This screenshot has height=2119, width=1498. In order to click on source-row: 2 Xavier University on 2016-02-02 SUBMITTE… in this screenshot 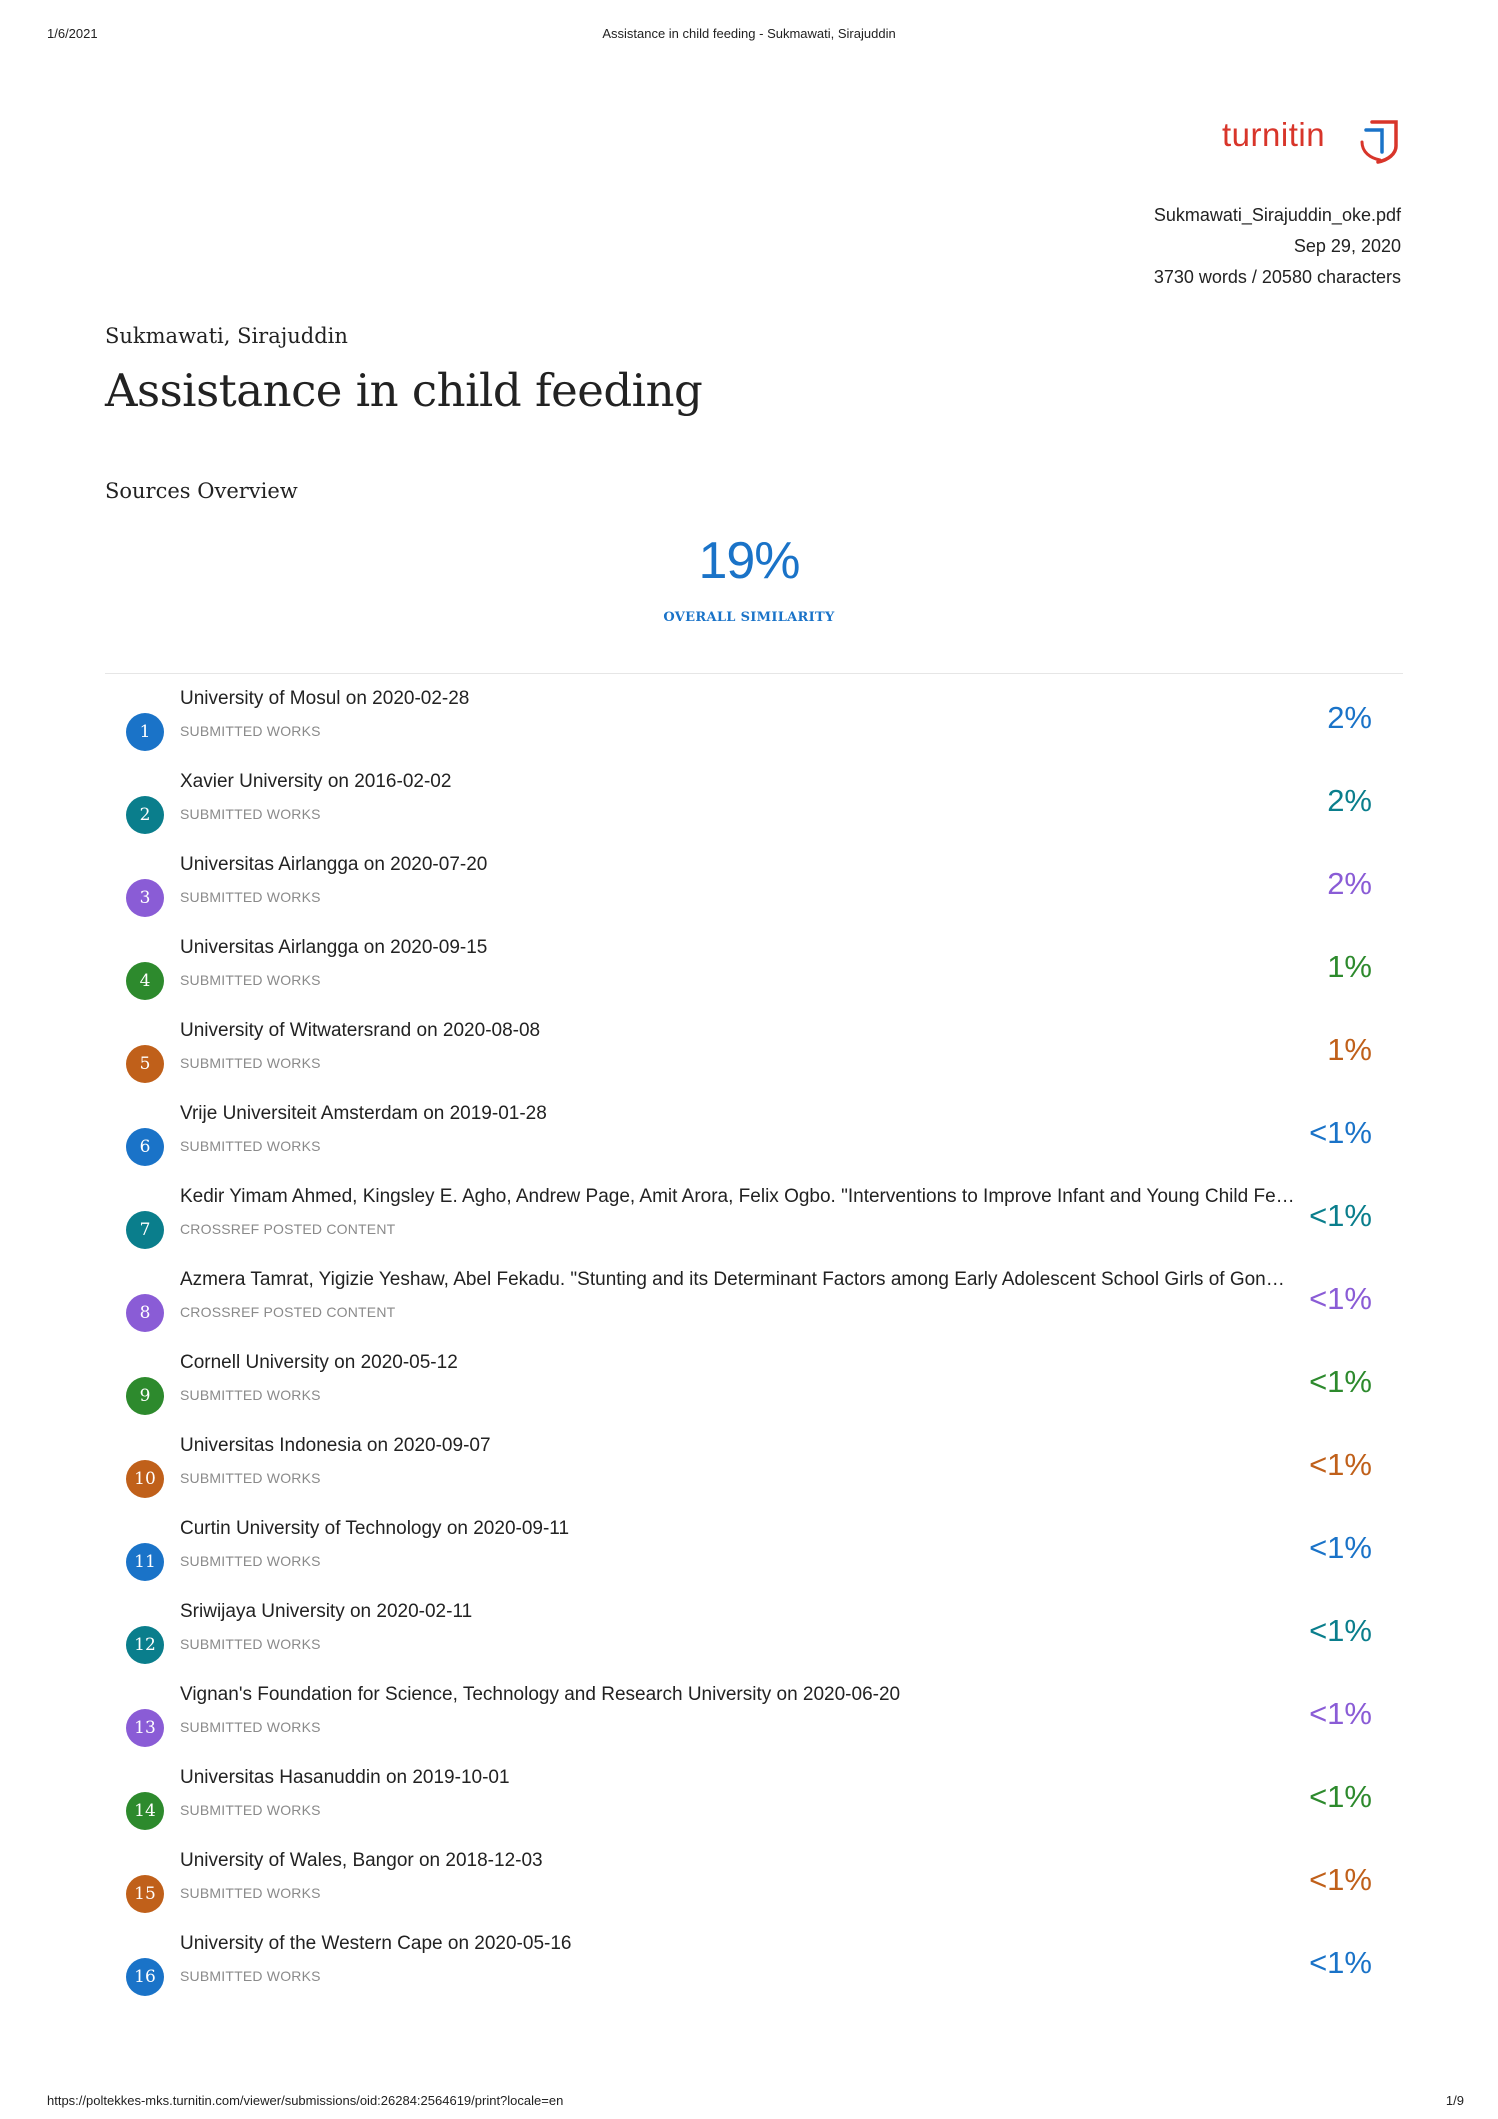, I will do `click(749, 810)`.